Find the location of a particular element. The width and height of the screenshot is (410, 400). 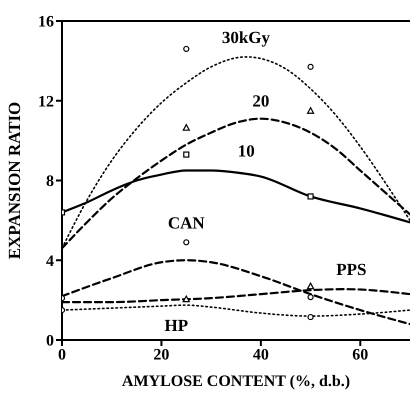

y-tick-label: 4 is located at coordinates (50, 261).